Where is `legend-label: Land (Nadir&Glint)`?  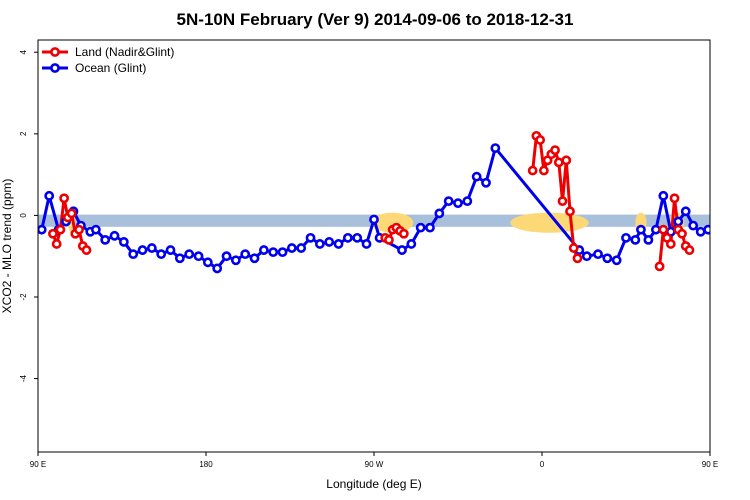
legend-label: Land (Nadir&Glint) is located at coordinates (124, 52).